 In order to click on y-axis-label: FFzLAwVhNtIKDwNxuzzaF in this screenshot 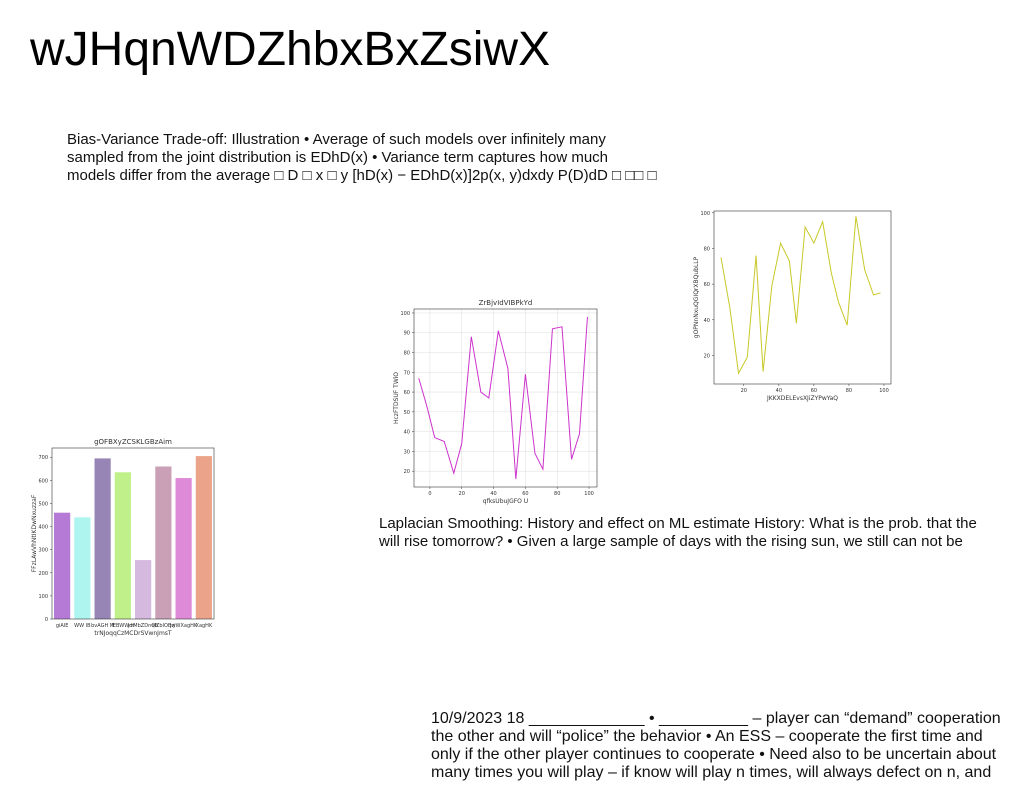, I will do `click(34, 533)`.